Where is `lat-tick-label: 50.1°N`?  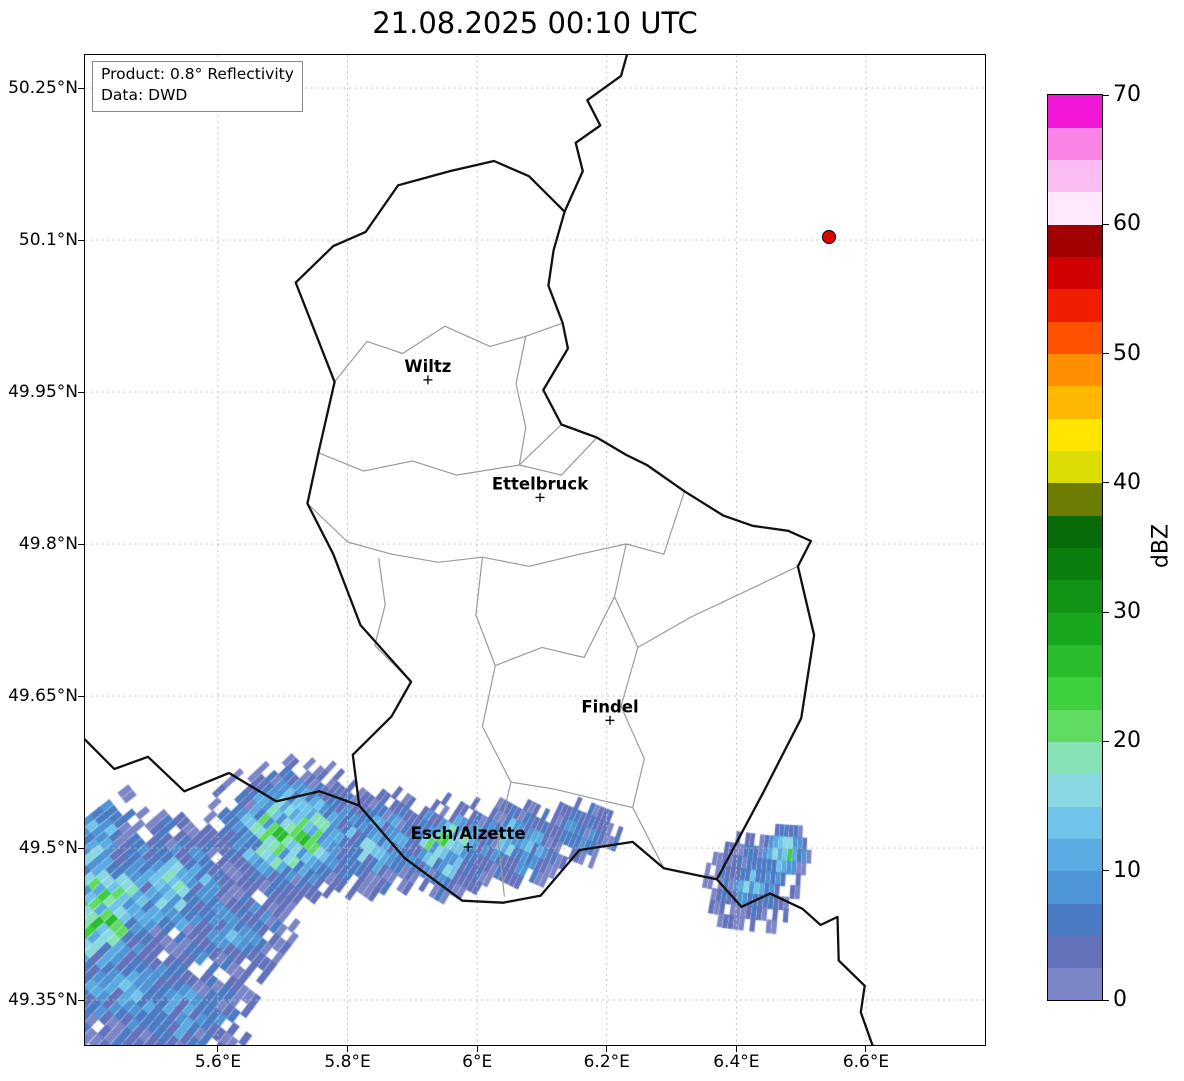 lat-tick-label: 50.1°N is located at coordinates (48, 240).